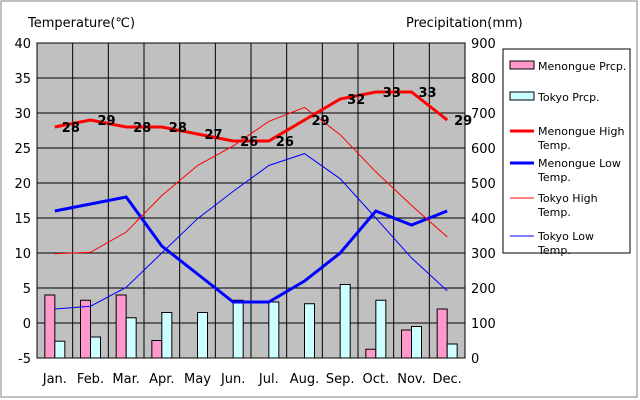 The width and height of the screenshot is (640, 400). What do you see at coordinates (483, 289) in the screenshot?
I see `right-tick-label: 200` at bounding box center [483, 289].